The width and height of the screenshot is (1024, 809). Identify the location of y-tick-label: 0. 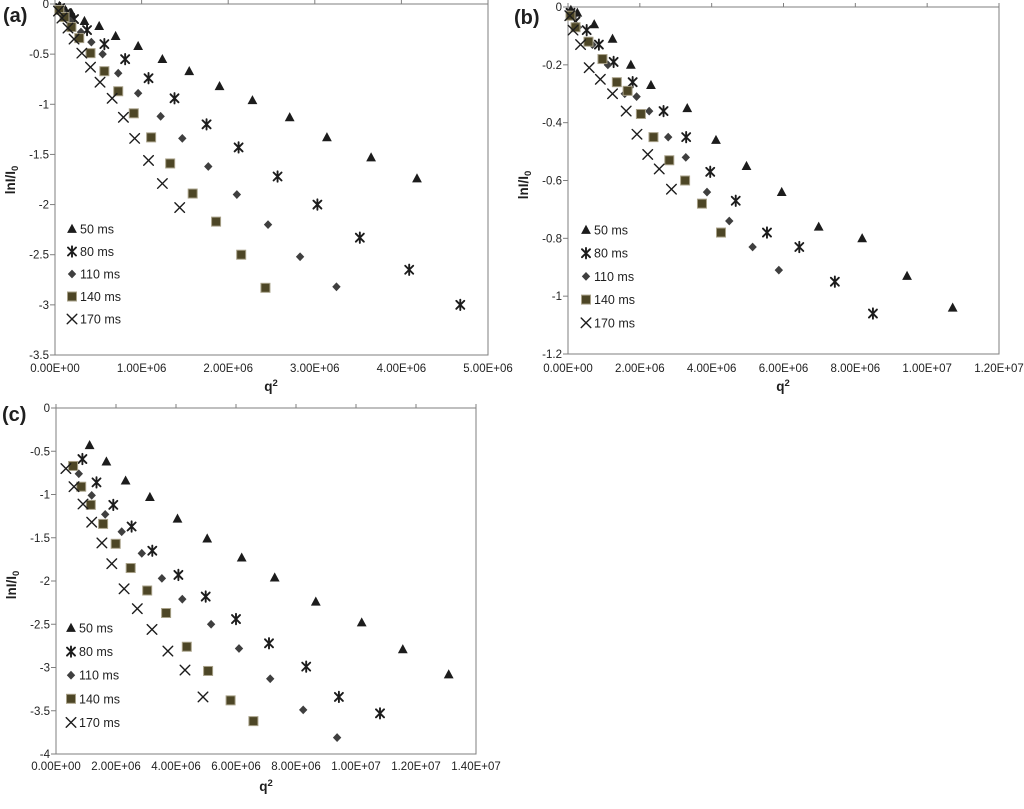
(47, 409).